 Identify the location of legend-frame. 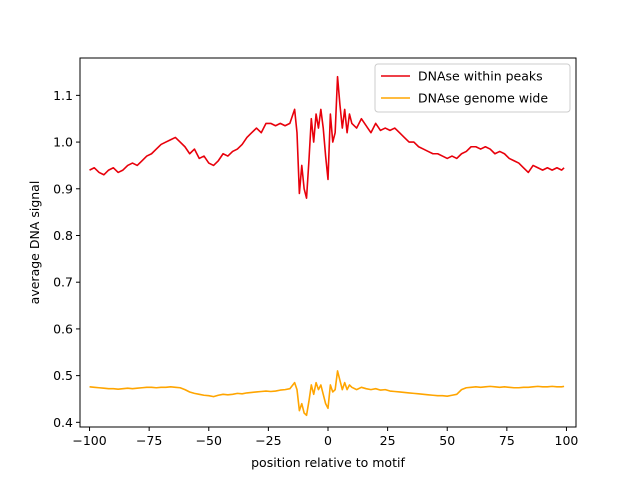
(472, 88).